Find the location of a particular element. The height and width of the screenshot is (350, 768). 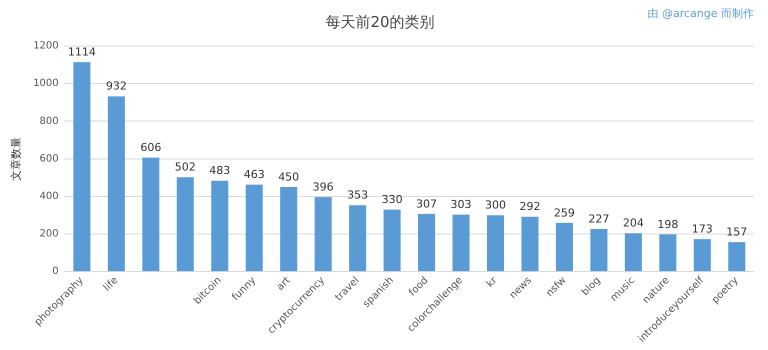

data-label: 606 is located at coordinates (151, 147).